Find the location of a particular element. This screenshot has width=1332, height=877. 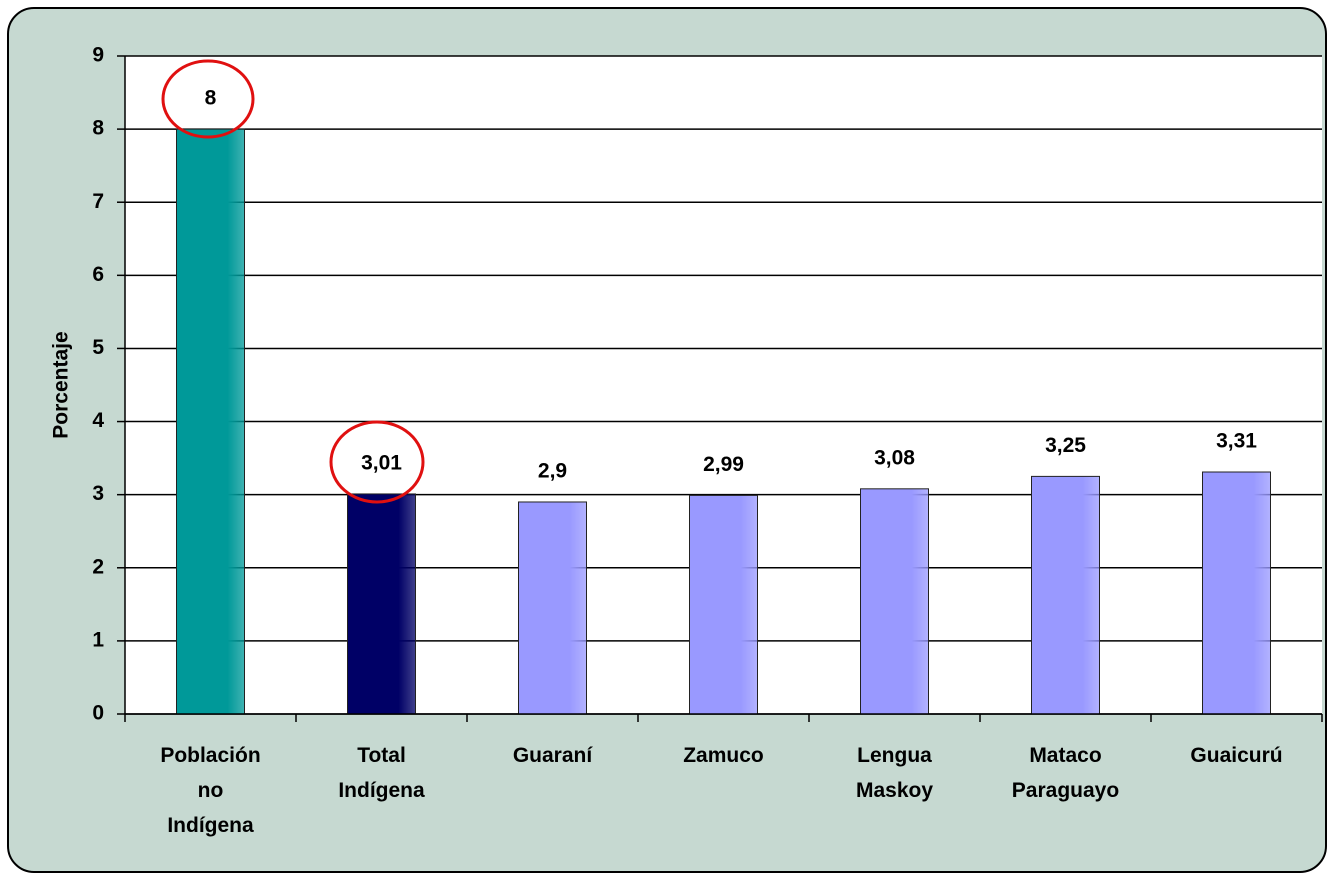

x-tick-label: Población no Indígena is located at coordinates (210, 790).